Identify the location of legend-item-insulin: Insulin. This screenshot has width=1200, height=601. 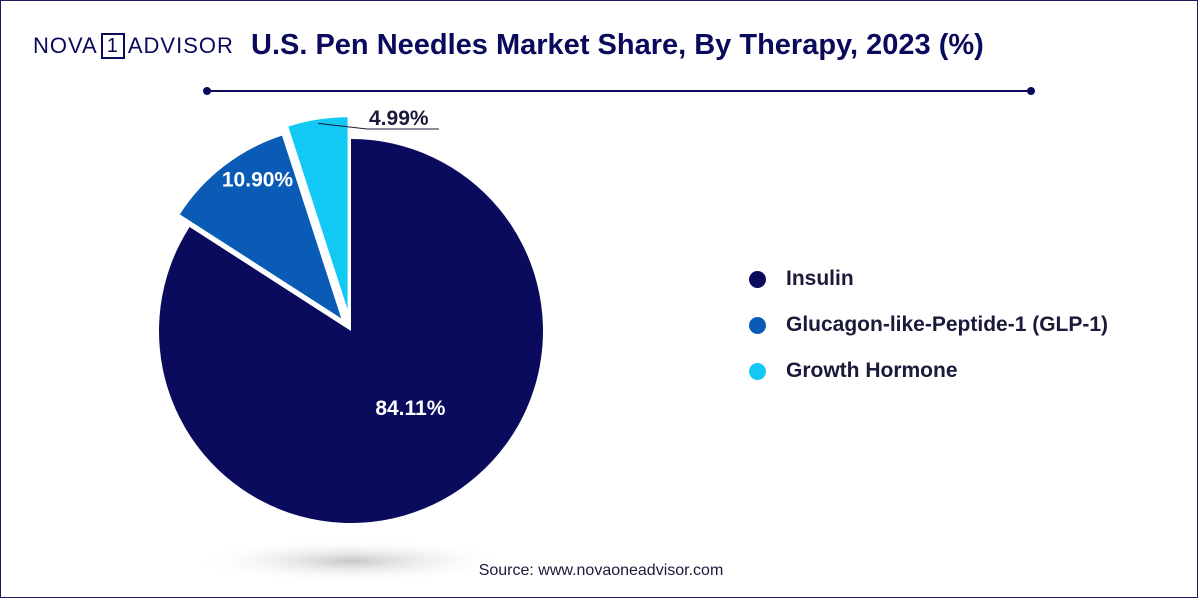
(928, 279).